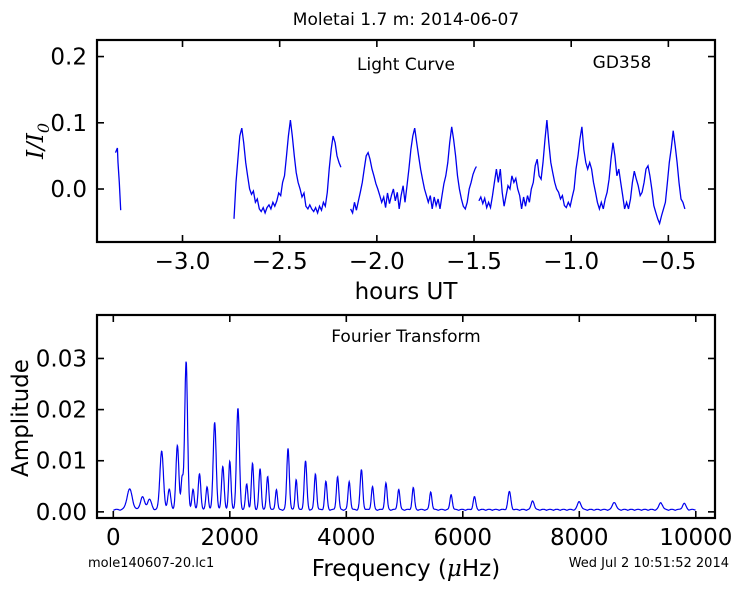  I want to click on star-label: GD358, so click(622, 63).